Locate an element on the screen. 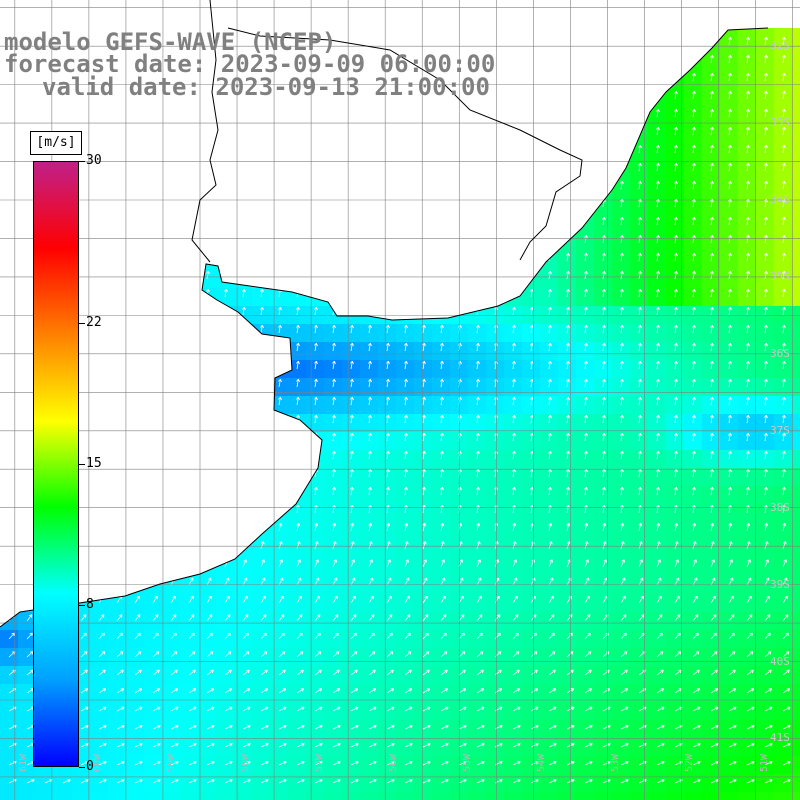  latitude-label: 38S is located at coordinates (780, 507).